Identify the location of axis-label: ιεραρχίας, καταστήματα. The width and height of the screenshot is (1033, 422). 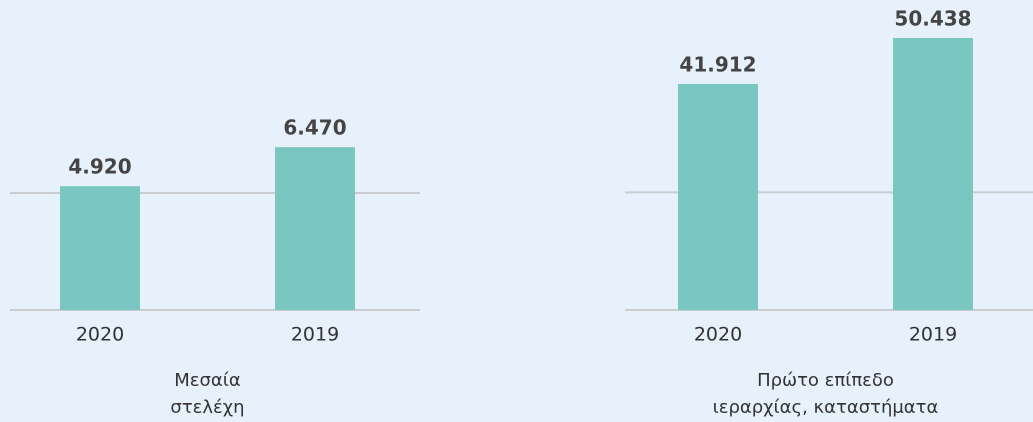
(826, 407).